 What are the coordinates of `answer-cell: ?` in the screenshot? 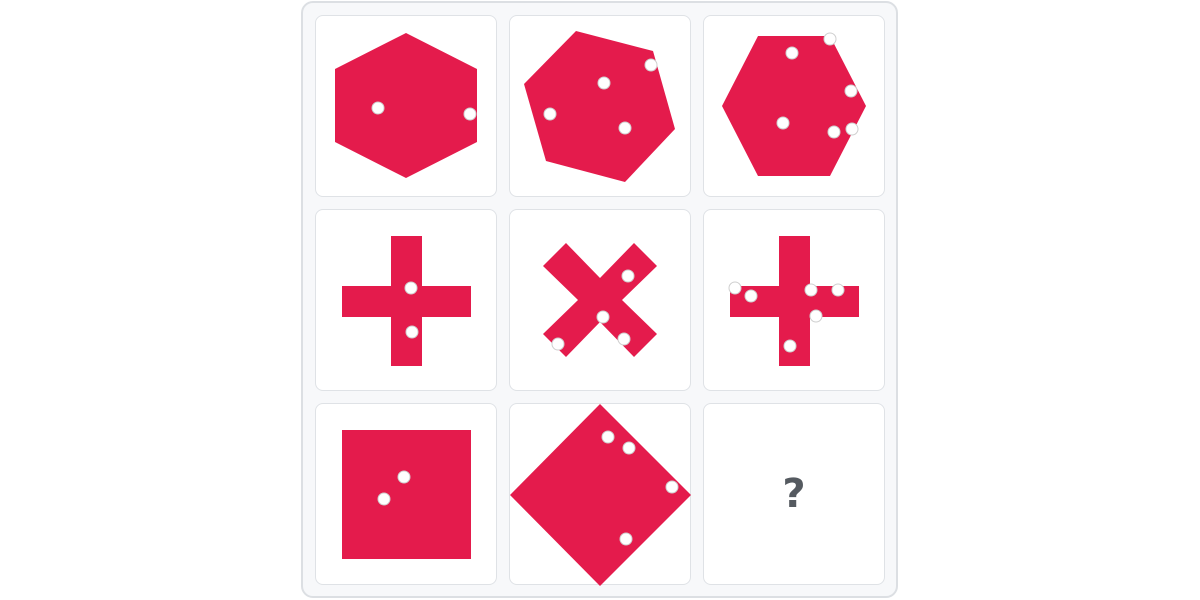 It's located at (794, 494).